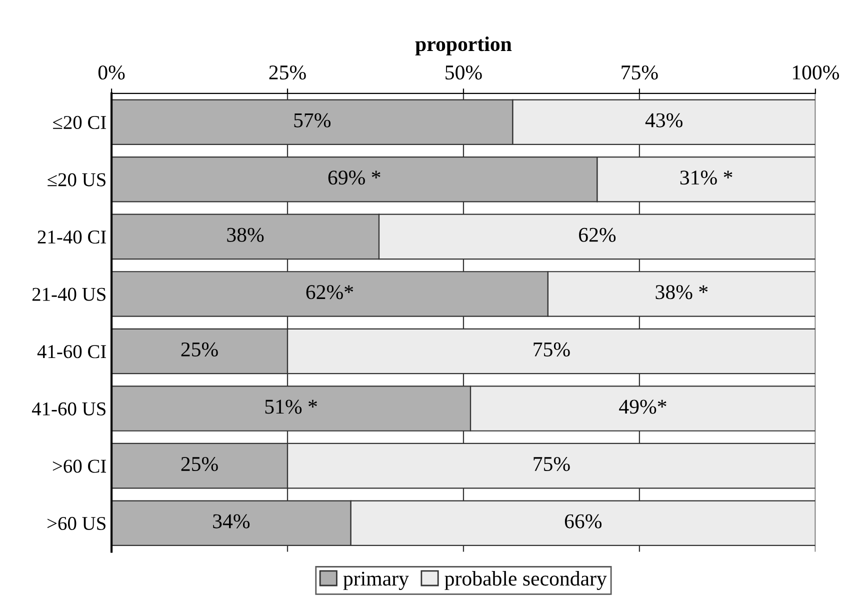 Image resolution: width=845 pixels, height=603 pixels. I want to click on x-tick-label: 100%, so click(816, 72).